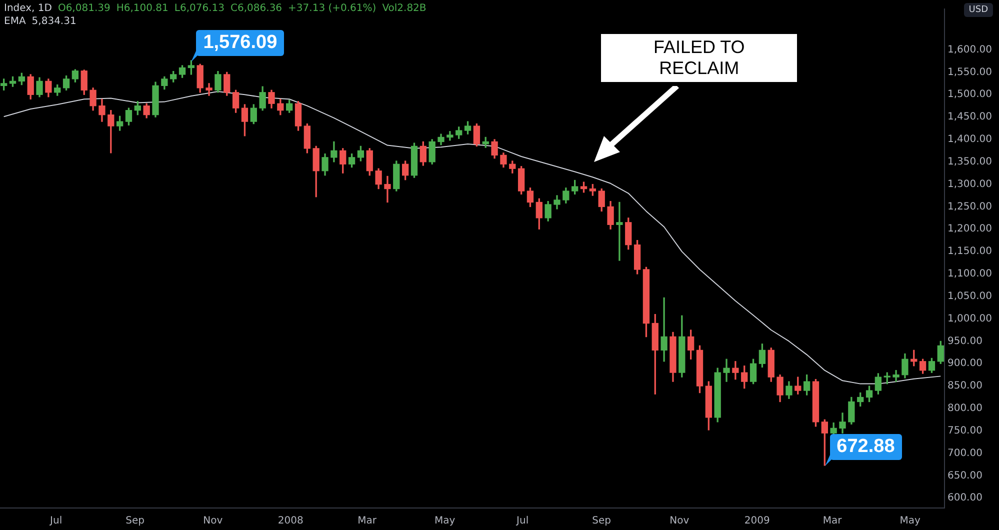 Image resolution: width=999 pixels, height=530 pixels. Describe the element at coordinates (969, 72) in the screenshot. I see `y-tick-label: 1,550.00` at that location.